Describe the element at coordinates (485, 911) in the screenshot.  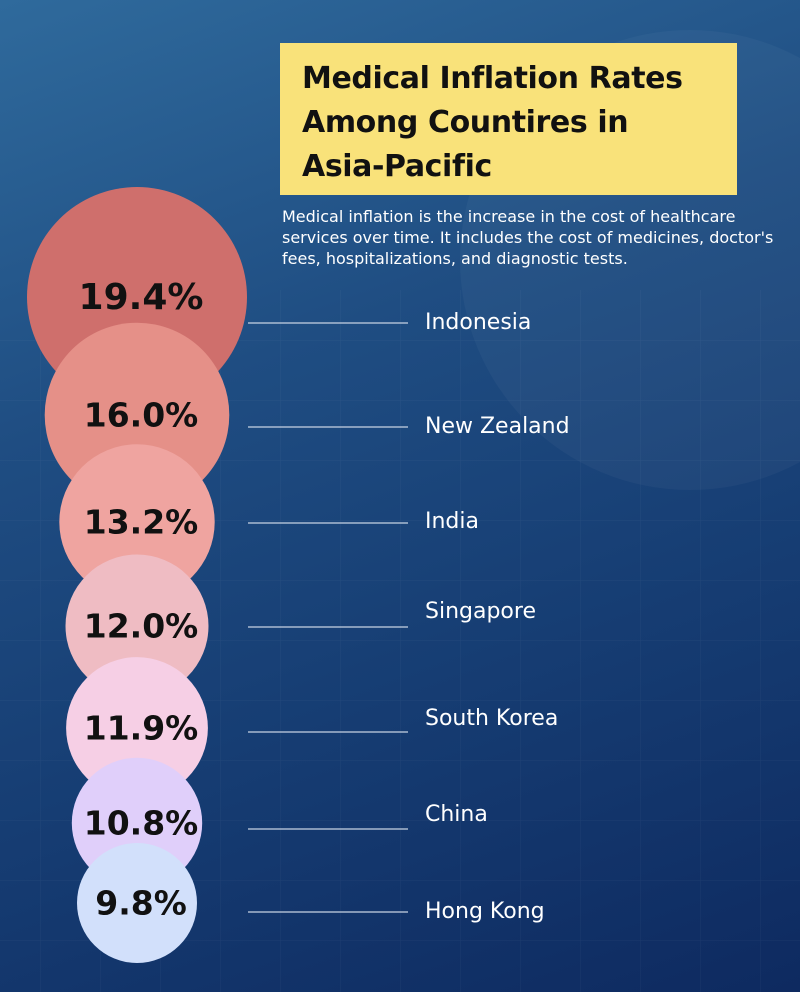
I see `country-label-hong-kong: Hong Kong` at that location.